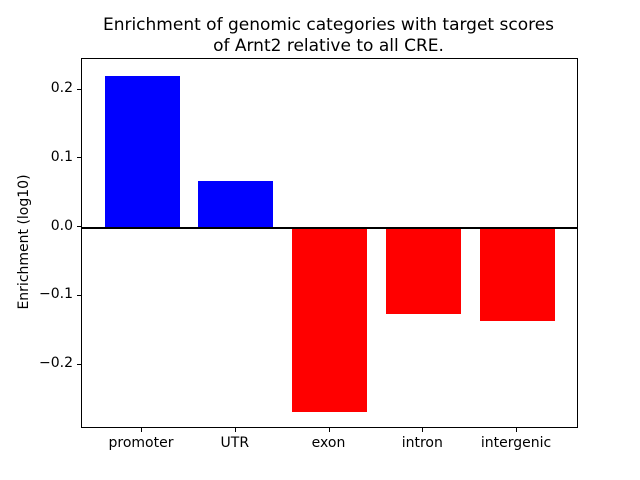 The height and width of the screenshot is (480, 640). I want to click on bar-UTR, so click(236, 204).